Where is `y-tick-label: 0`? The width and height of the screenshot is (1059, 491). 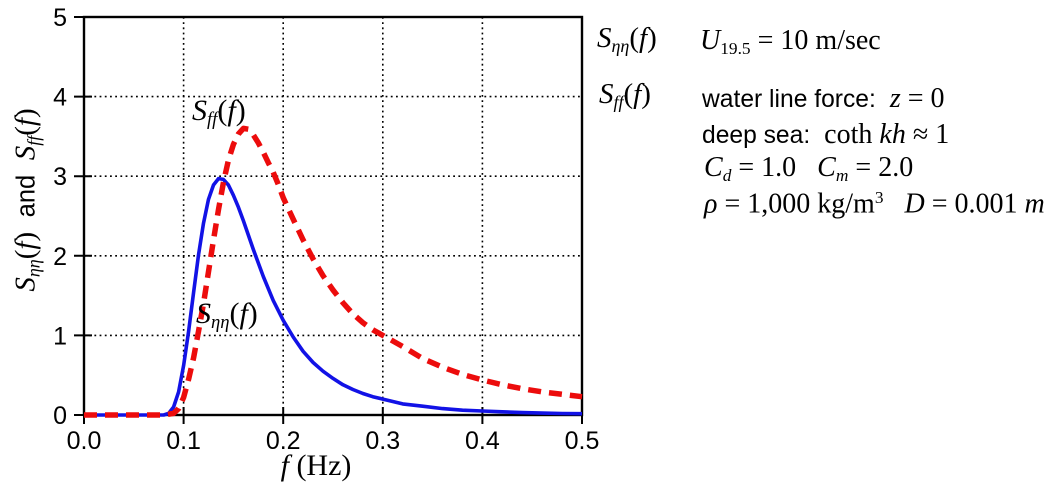
y-tick-label: 0 is located at coordinates (60, 416).